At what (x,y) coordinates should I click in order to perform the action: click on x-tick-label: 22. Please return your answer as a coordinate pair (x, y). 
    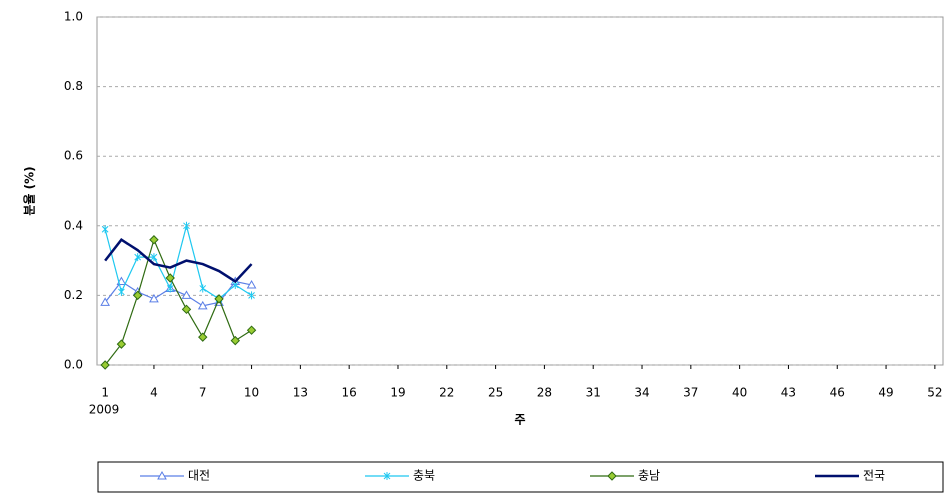
    Looking at the image, I should click on (446, 393).